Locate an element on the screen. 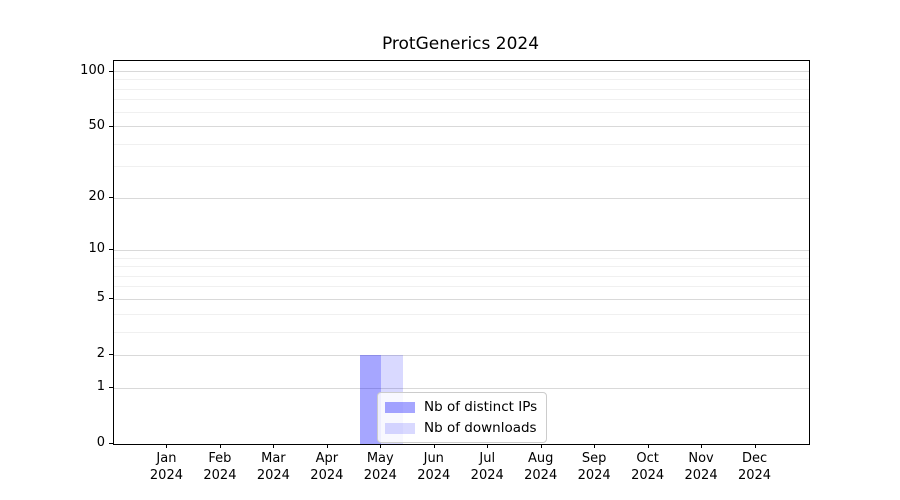 This screenshot has width=900, height=500. x-tick-label: May 2024 is located at coordinates (380, 467).